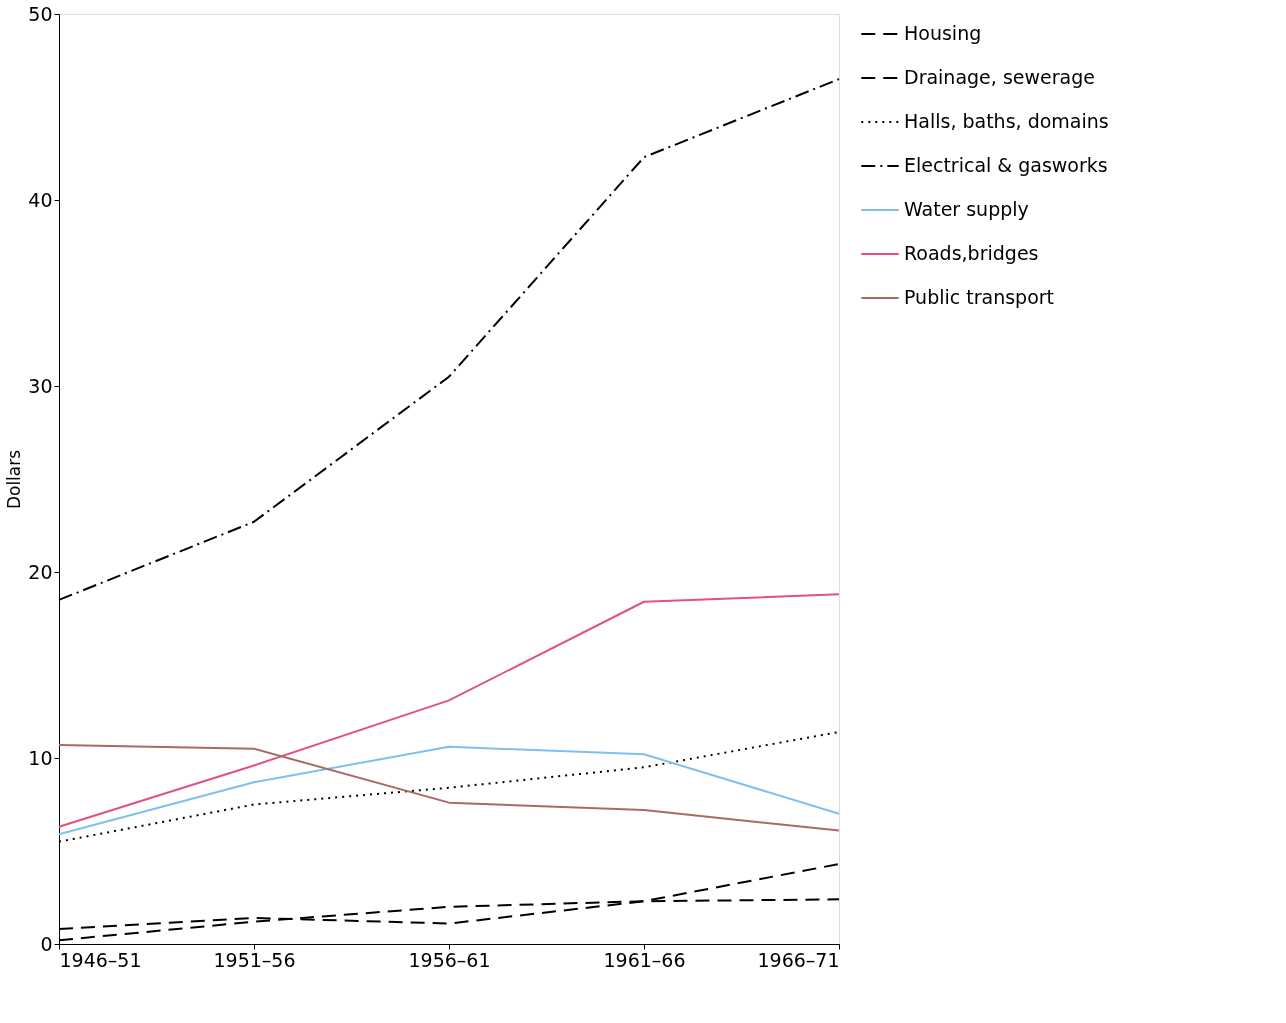 The width and height of the screenshot is (1286, 1023). Describe the element at coordinates (644, 959) in the screenshot. I see `x-tick-label: 1961–66` at that location.